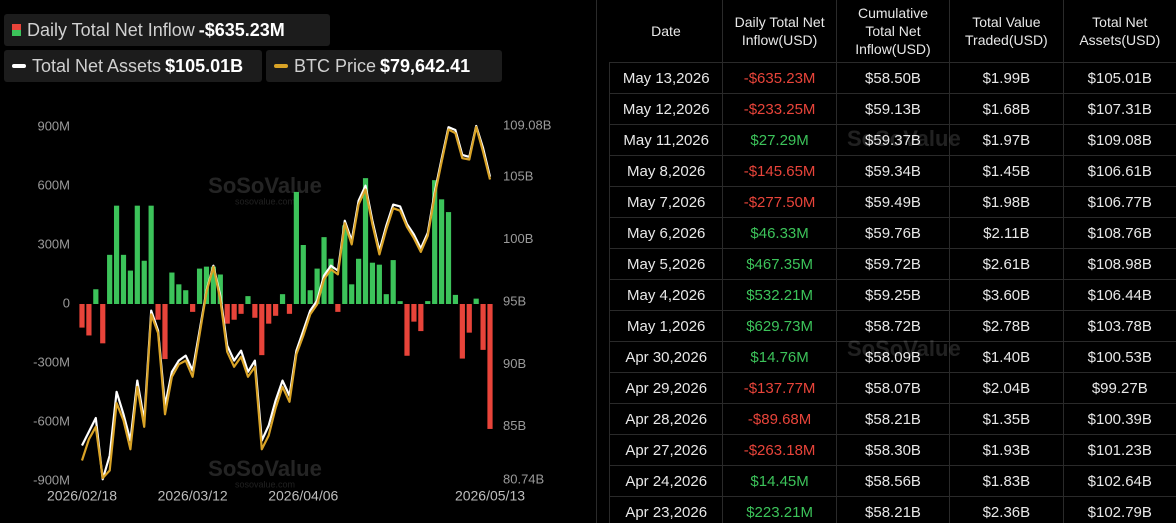 The height and width of the screenshot is (523, 1176). What do you see at coordinates (779, 109) in the screenshot?
I see `table-cell: -$233.25M` at bounding box center [779, 109].